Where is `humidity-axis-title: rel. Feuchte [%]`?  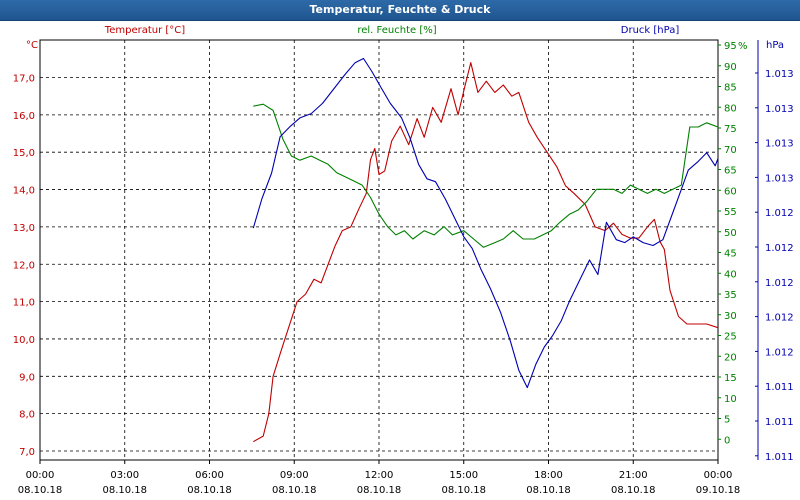
humidity-axis-title: rel. Feuchte [%] is located at coordinates (396, 30).